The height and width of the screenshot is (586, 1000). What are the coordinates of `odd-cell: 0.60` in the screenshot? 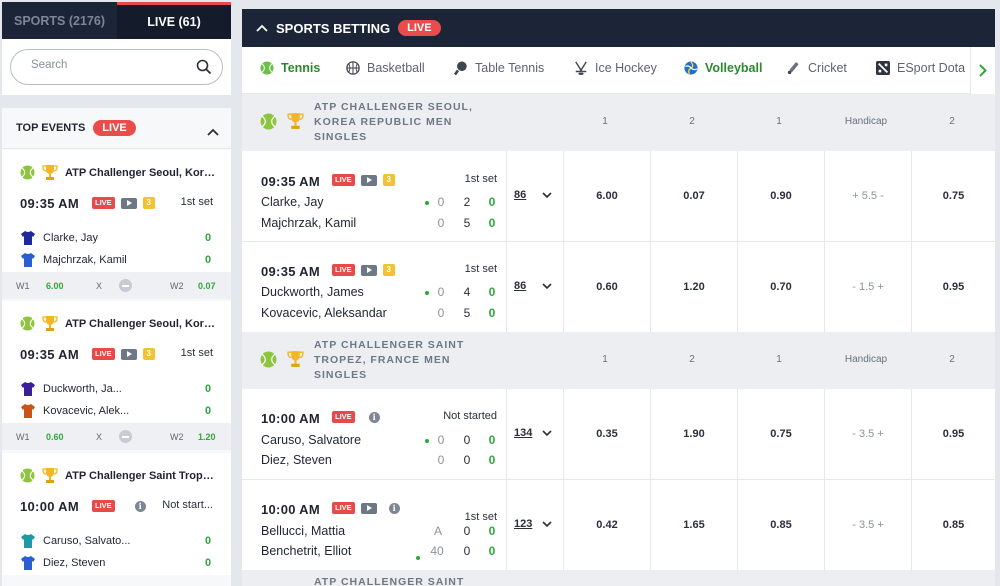 It's located at (606, 287).